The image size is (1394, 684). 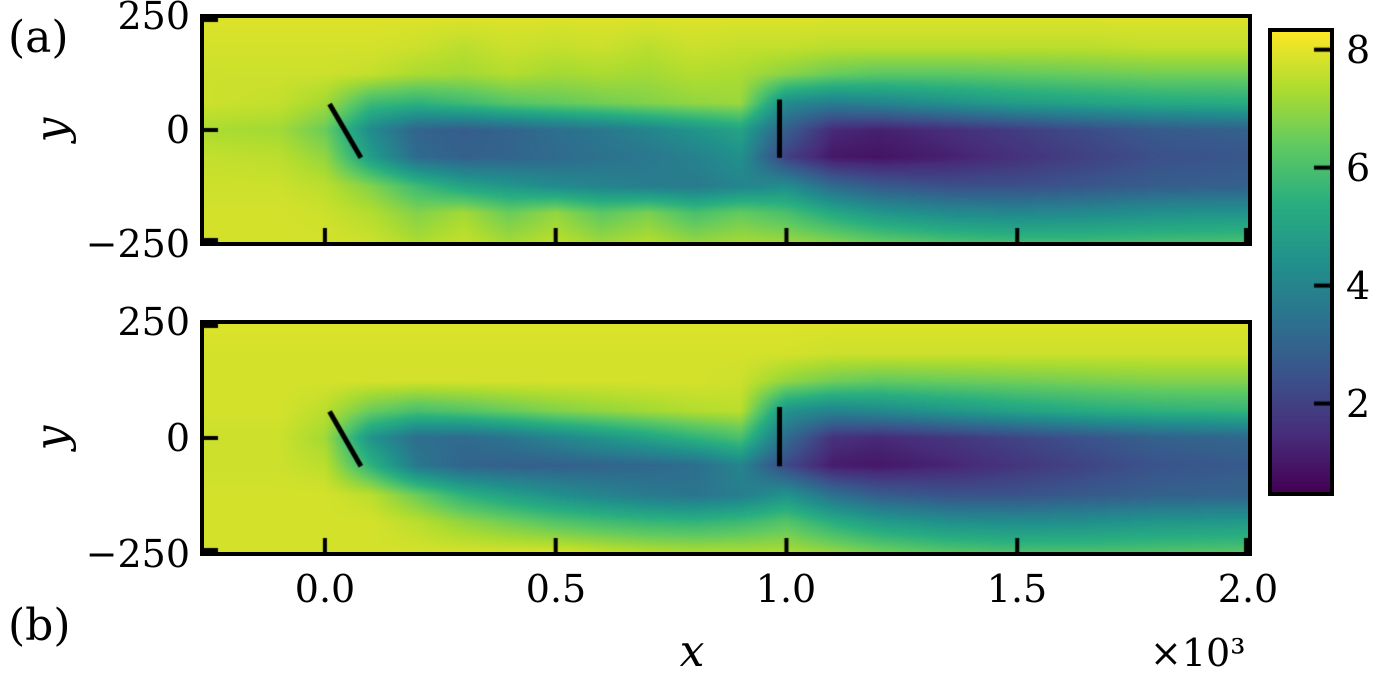 What do you see at coordinates (38, 37) in the screenshot?
I see `panel-a-label: (a)` at bounding box center [38, 37].